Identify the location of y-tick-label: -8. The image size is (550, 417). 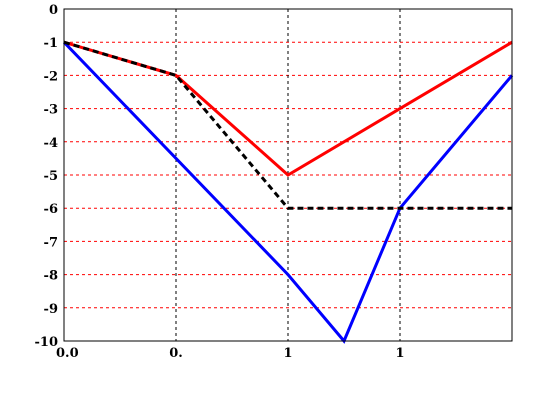
(51, 276).